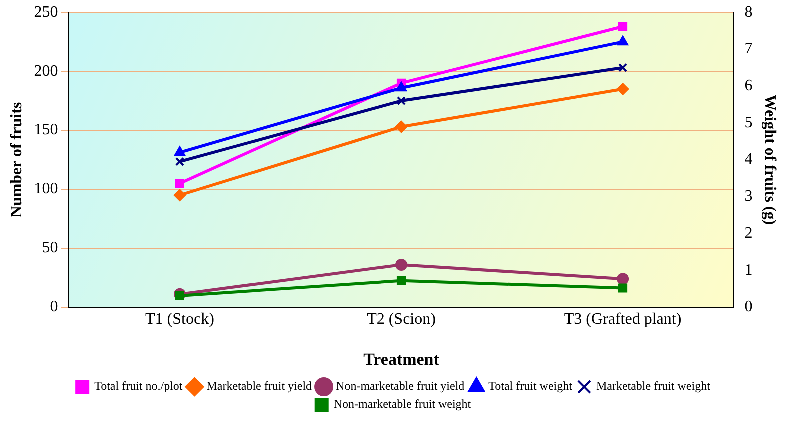  Describe the element at coordinates (654, 386) in the screenshot. I see `legend-label: Marketable fruit weight` at that location.